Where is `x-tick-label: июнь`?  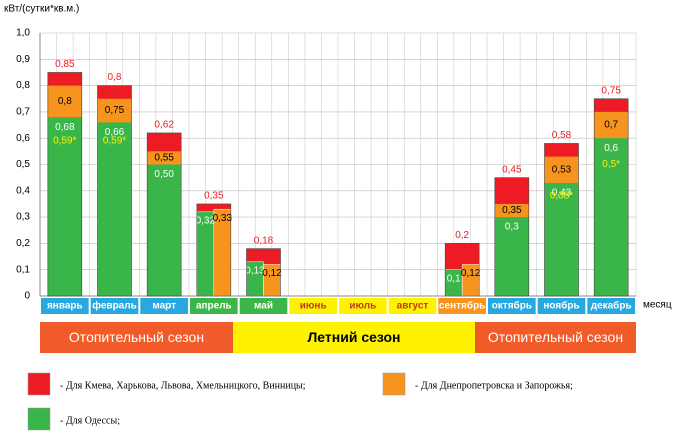
x-tick-label: июнь is located at coordinates (313, 306).